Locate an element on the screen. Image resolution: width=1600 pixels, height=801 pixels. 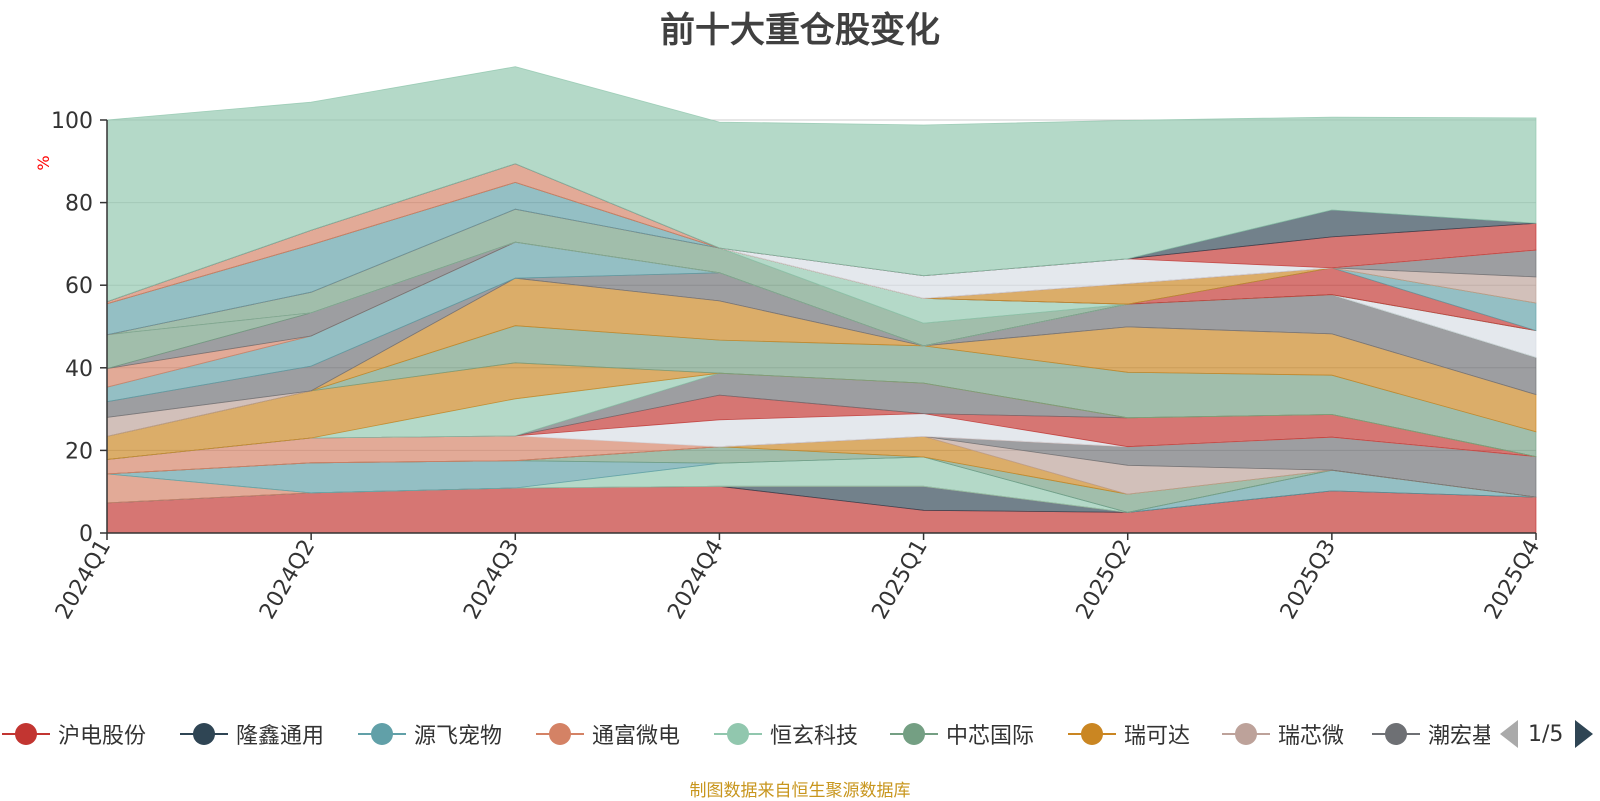
source-note: 制图数据来自恒生聚源数据库 is located at coordinates (800, 791).